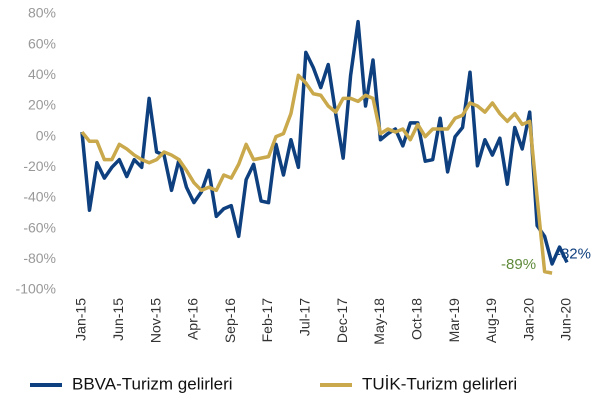 This screenshot has width=592, height=401. Describe the element at coordinates (39, 166) in the screenshot. I see `y-tick-label: -20%` at that location.